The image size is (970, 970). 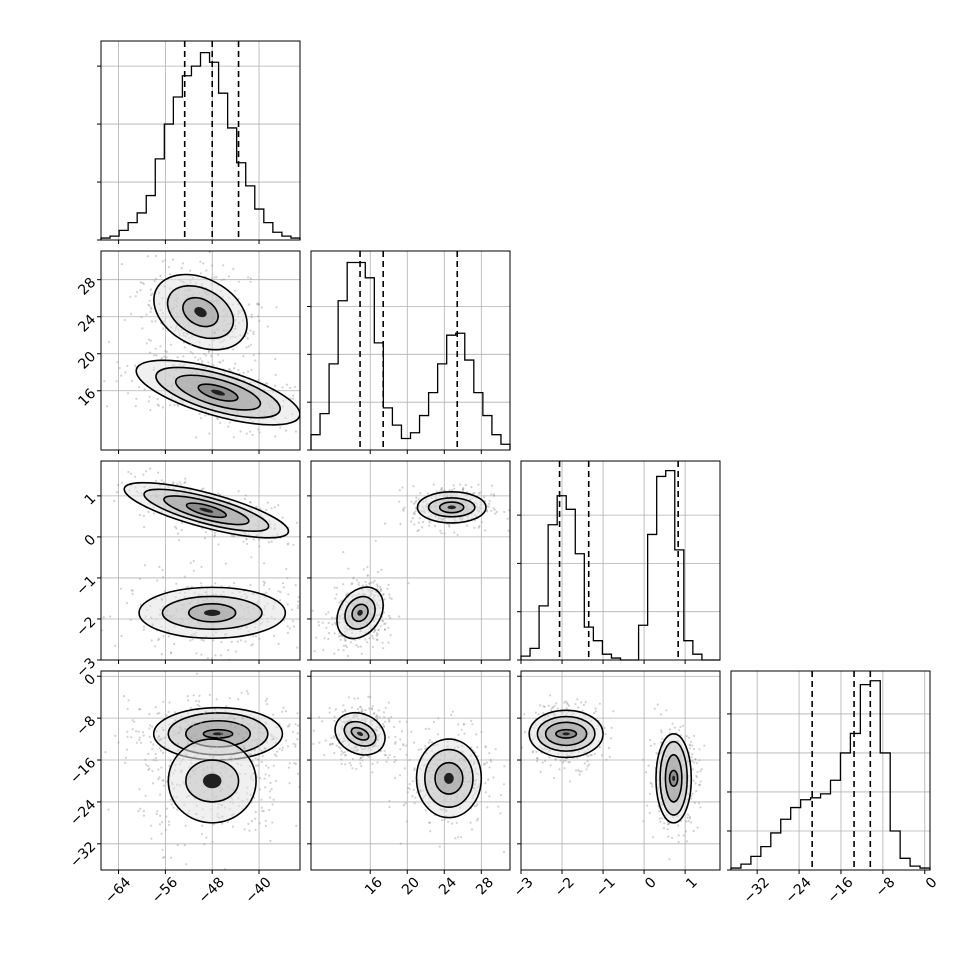 What do you see at coordinates (200, 140) in the screenshot?
I see `panel-frame` at bounding box center [200, 140].